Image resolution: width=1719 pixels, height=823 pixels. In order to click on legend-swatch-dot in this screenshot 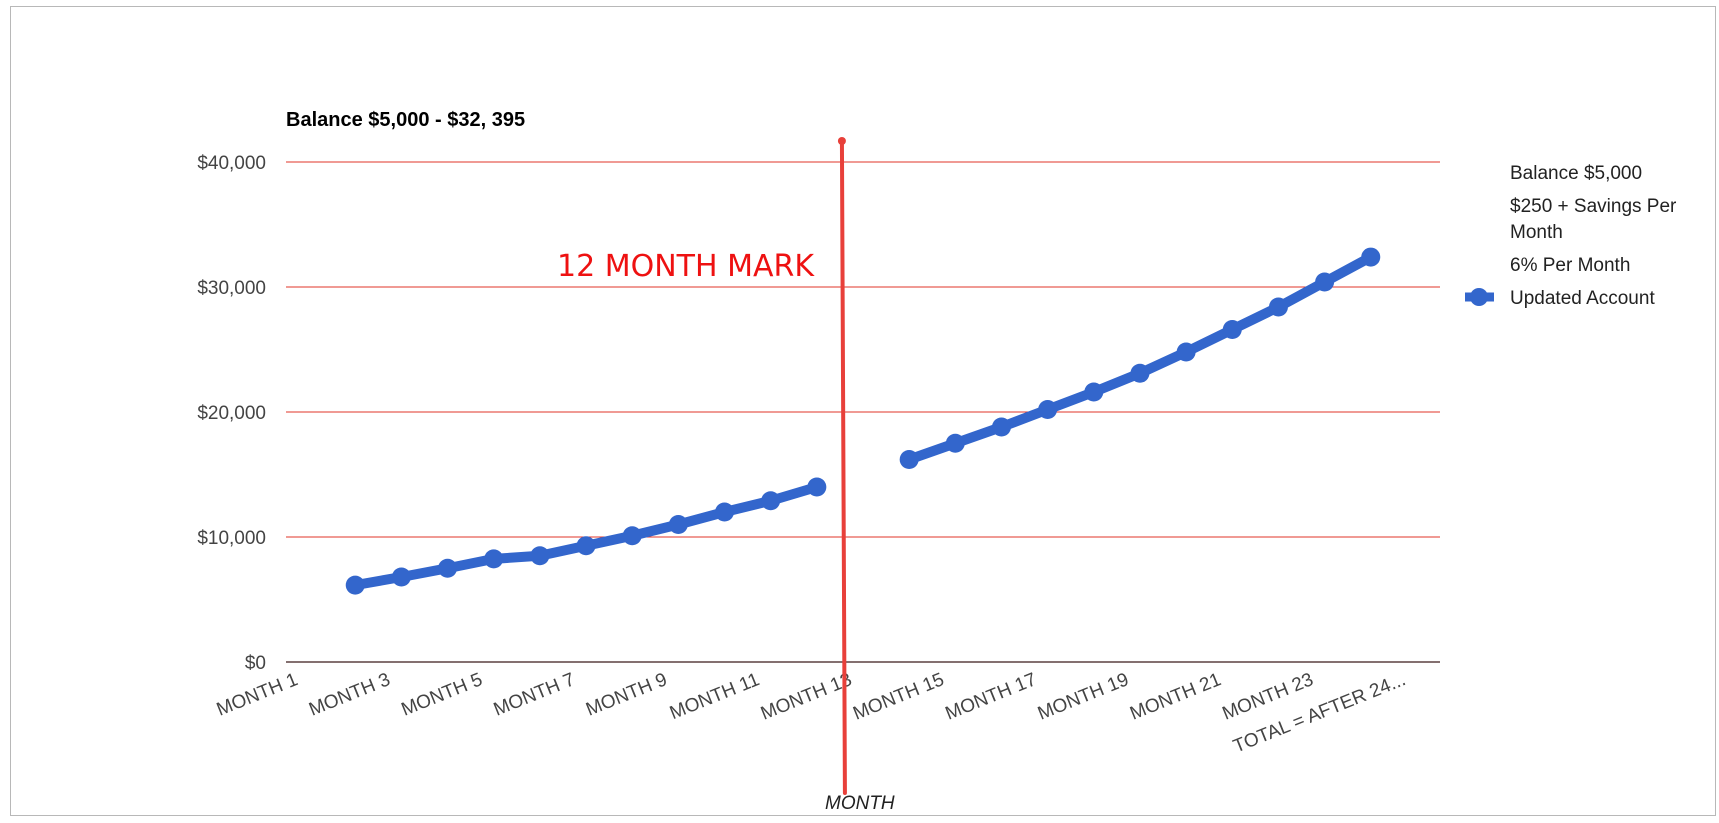, I will do `click(1479, 297)`.